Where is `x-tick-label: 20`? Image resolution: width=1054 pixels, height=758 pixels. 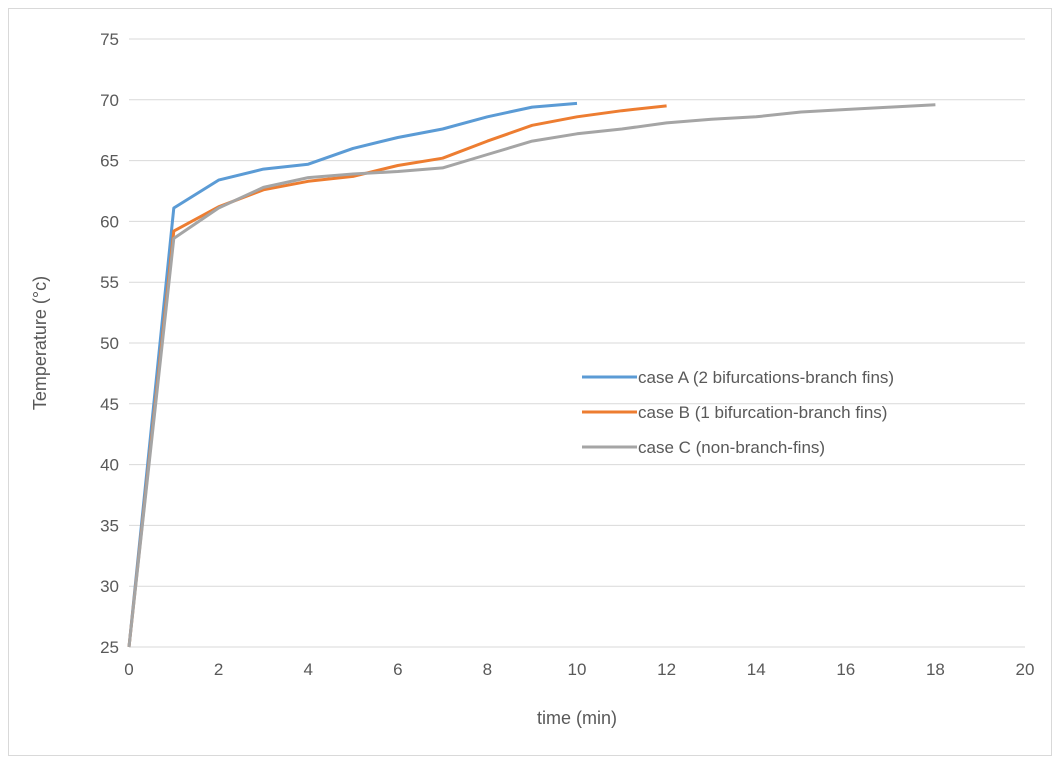
x-tick-label: 20 is located at coordinates (1025, 669).